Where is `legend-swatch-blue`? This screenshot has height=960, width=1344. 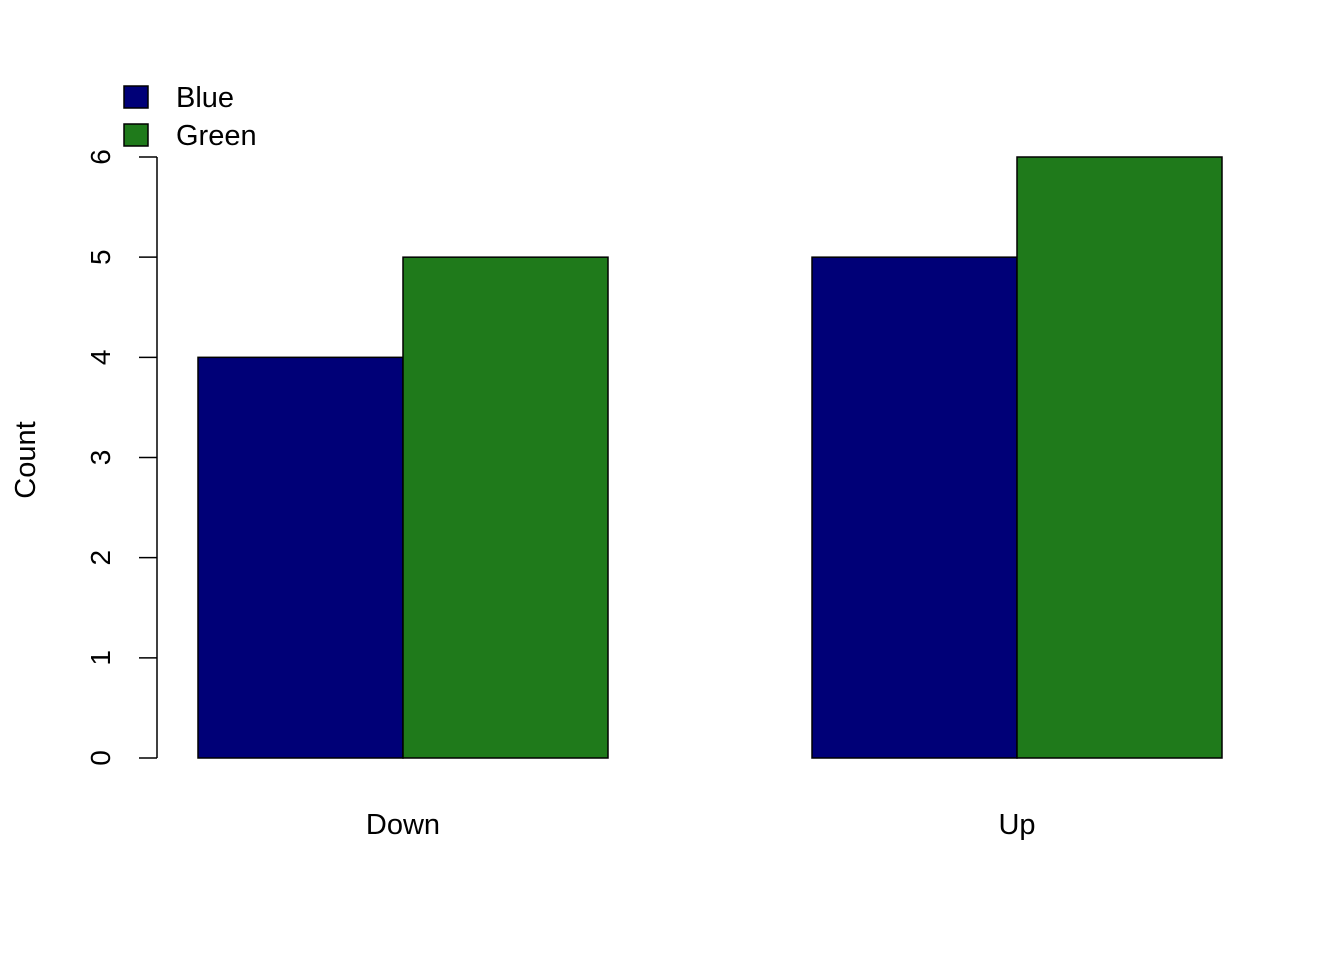
legend-swatch-blue is located at coordinates (136, 97).